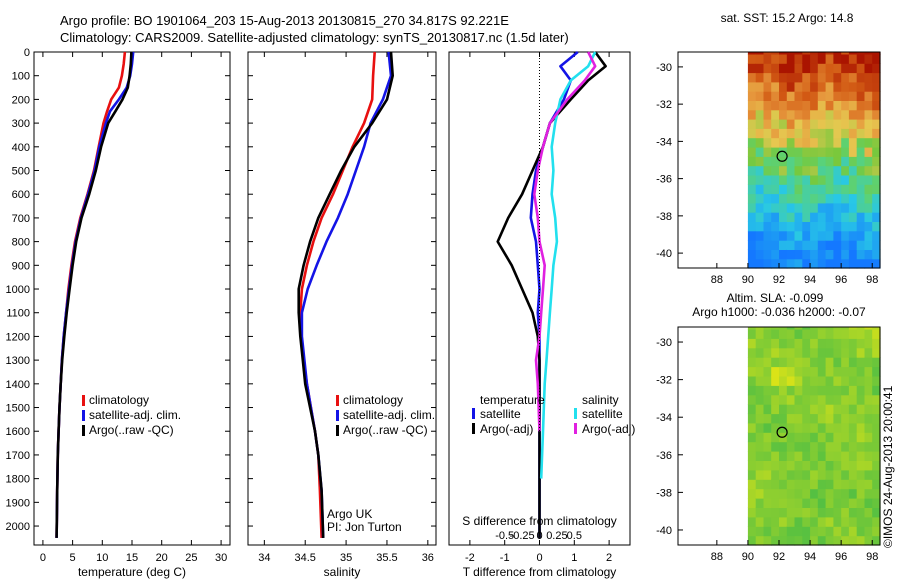  I want to click on top-tick-label: -0.25, so click(522, 536).